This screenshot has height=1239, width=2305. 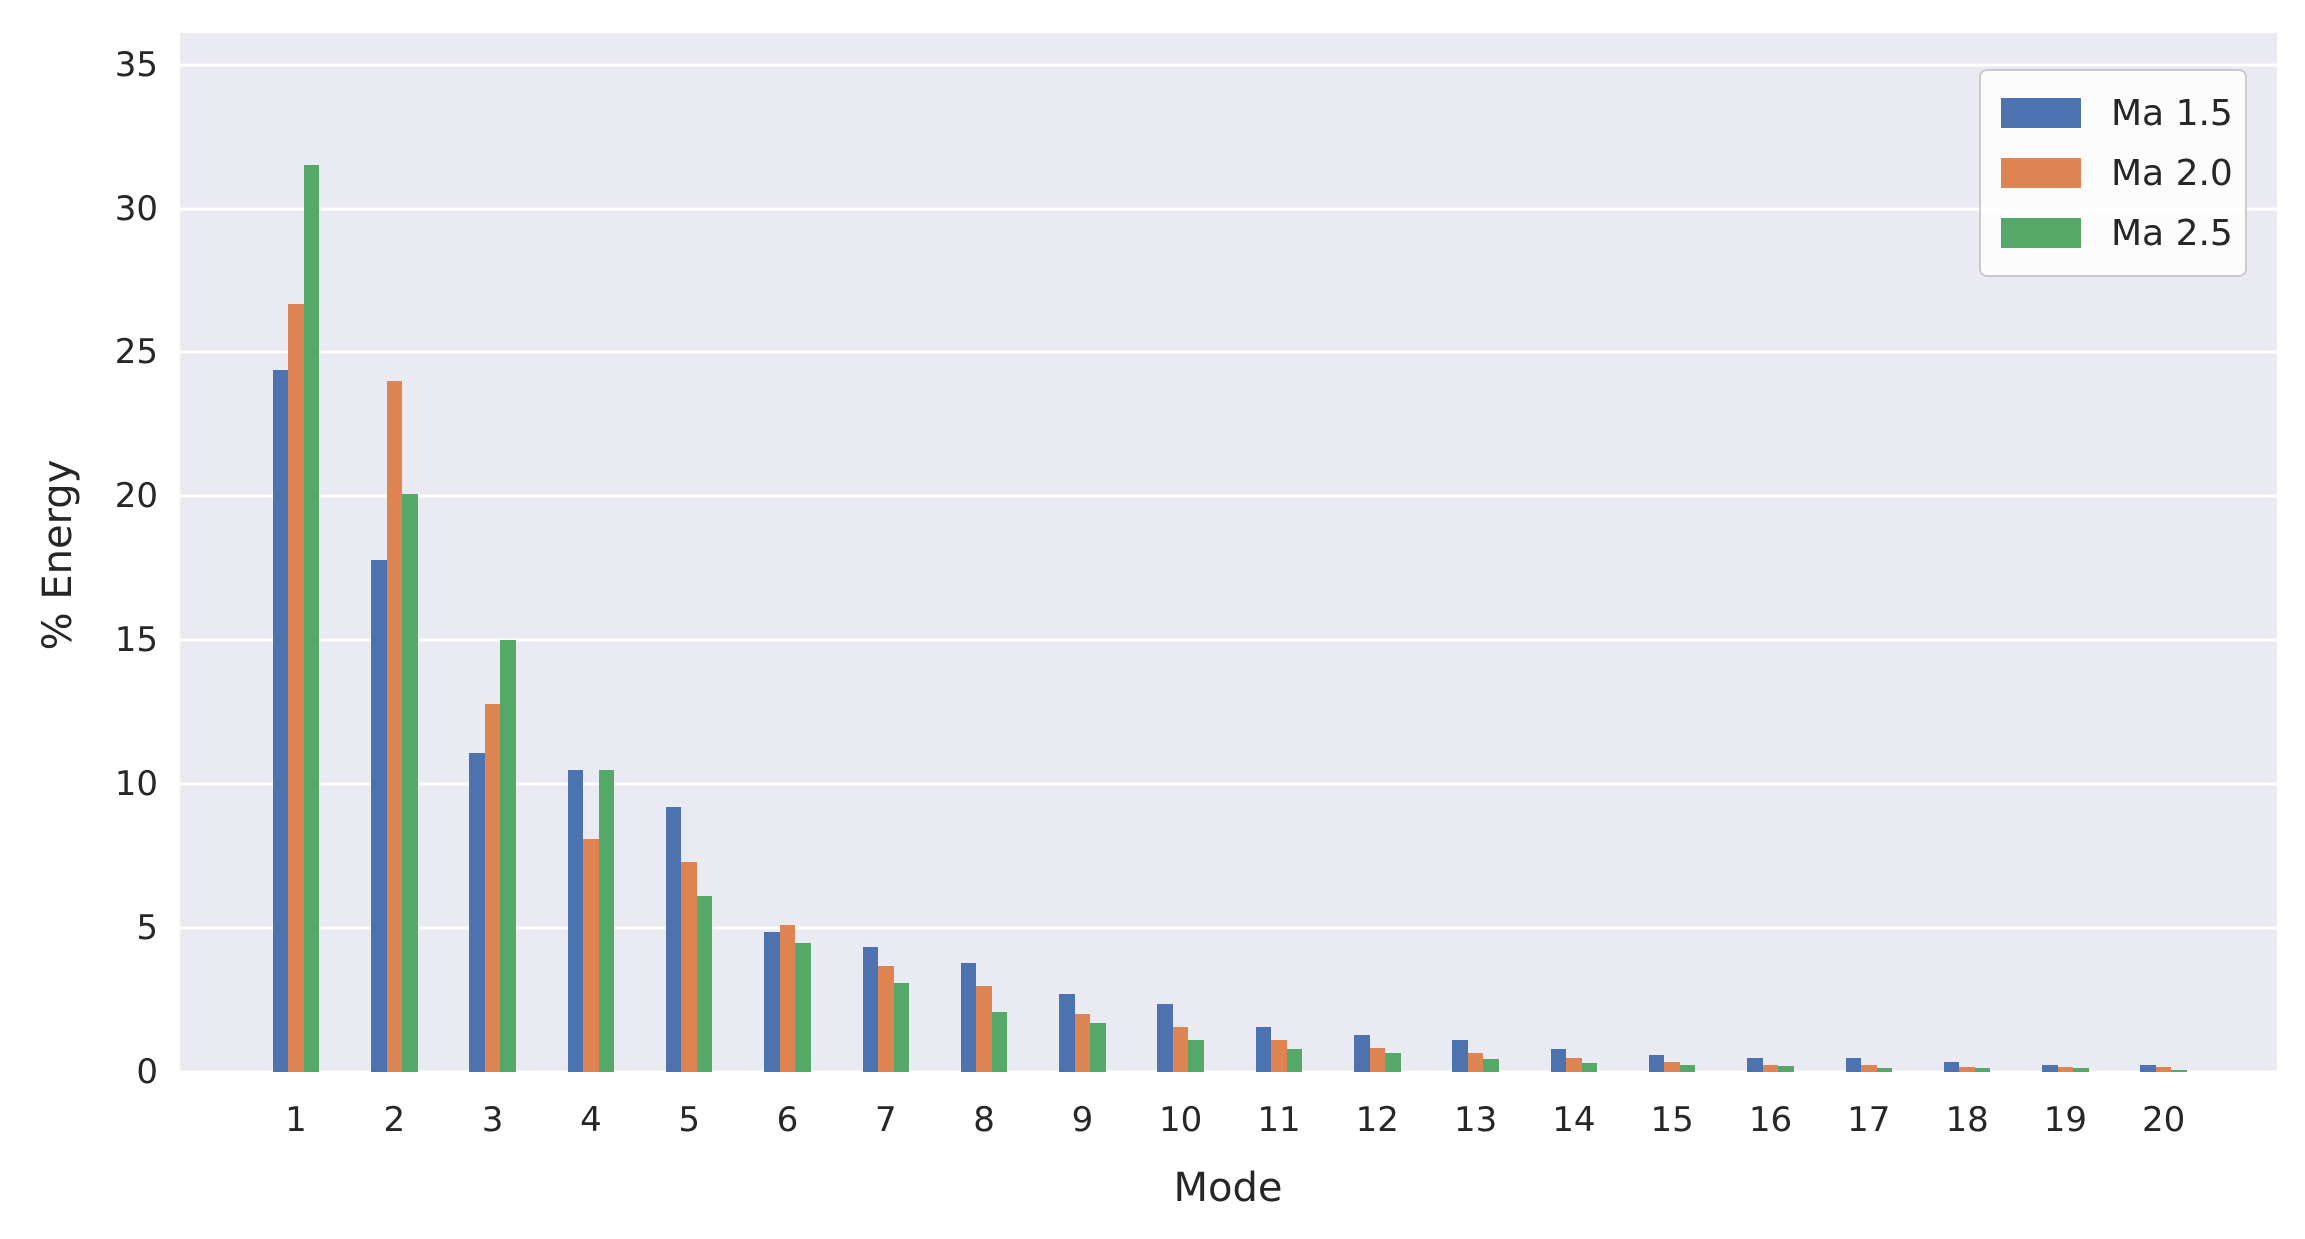 I want to click on legend-label: Ma 1.5, so click(x=2172, y=113).